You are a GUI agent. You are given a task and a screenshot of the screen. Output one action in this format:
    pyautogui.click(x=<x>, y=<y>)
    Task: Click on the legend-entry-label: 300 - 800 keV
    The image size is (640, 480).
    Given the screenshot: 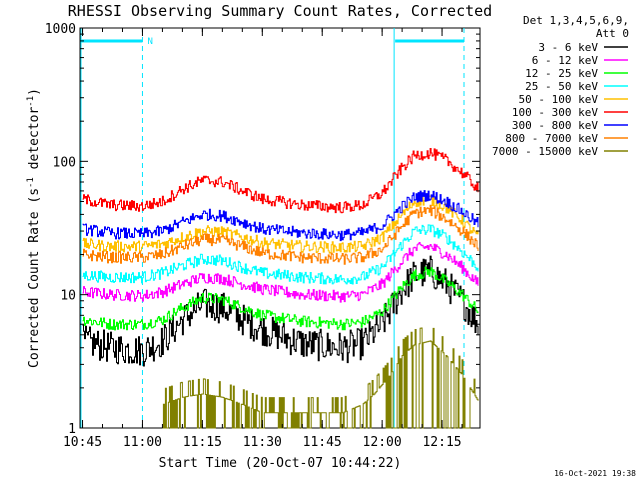 What is the action you would take?
    pyautogui.click(x=555, y=125)
    